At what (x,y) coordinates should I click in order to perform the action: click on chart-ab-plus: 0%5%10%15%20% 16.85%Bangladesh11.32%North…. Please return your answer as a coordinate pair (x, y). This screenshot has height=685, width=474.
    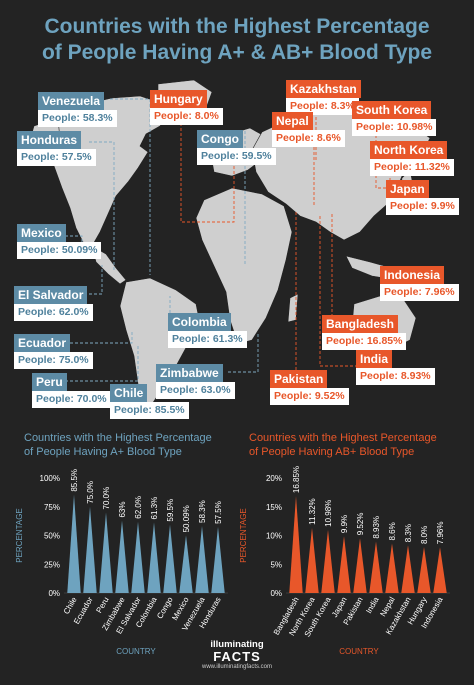
    Looking at the image, I should click on (344, 561).